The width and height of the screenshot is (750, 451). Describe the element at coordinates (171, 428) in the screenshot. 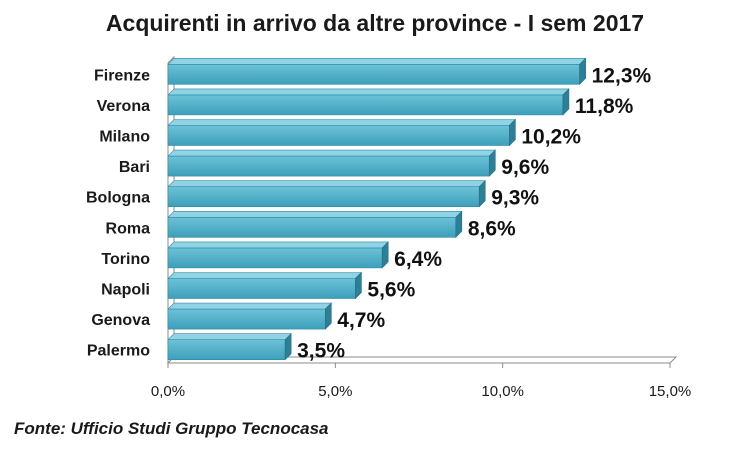

I see `source-note: Fonte: Ufficio Studi Gruppo Tecnocasa` at that location.